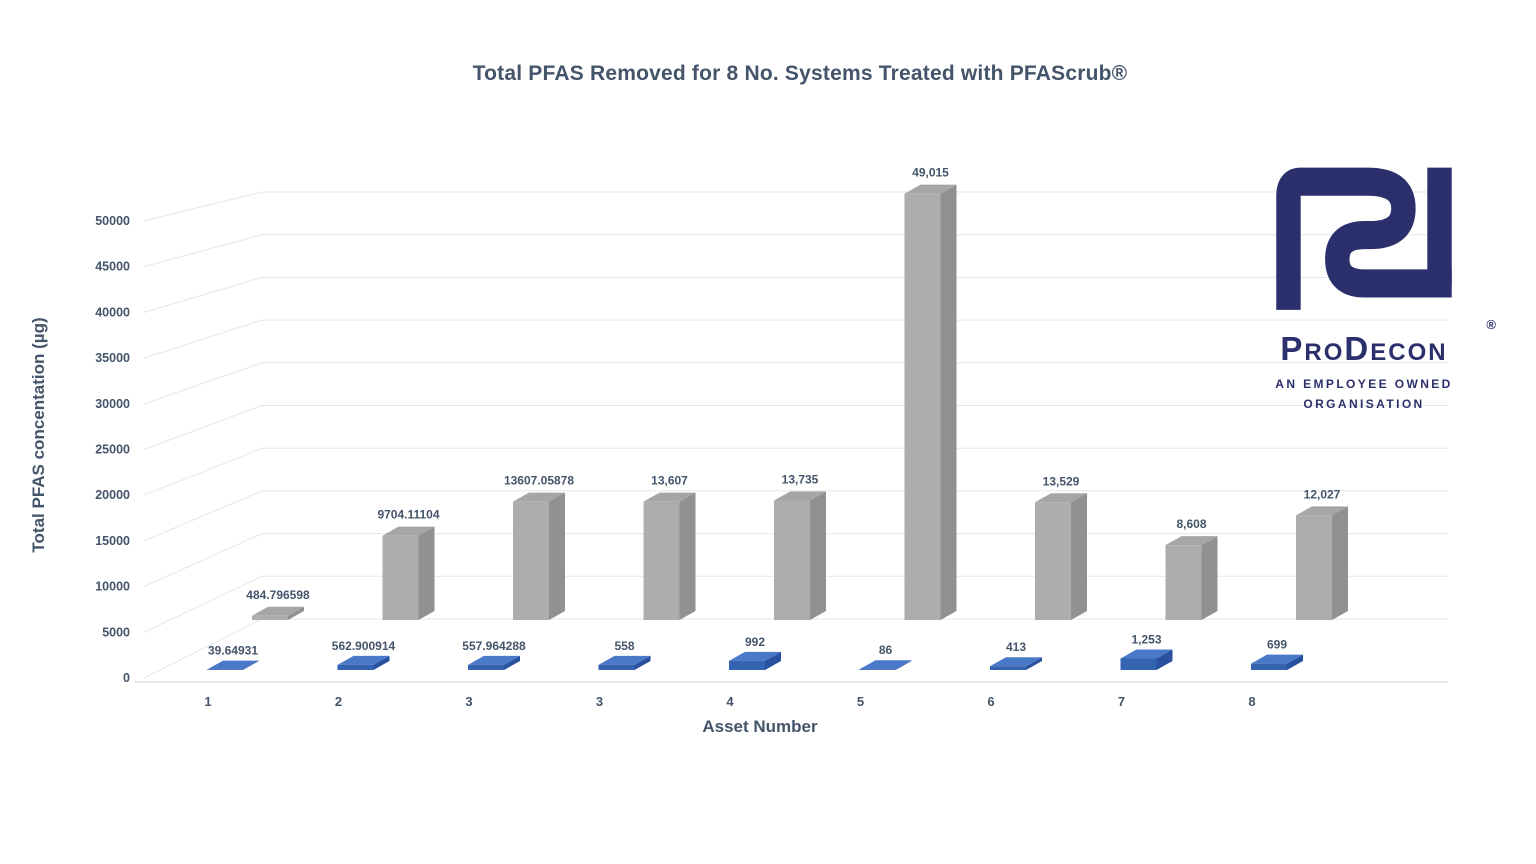 This screenshot has width=1536, height=864. I want to click on blue-bar-value-label: 699, so click(1277, 645).